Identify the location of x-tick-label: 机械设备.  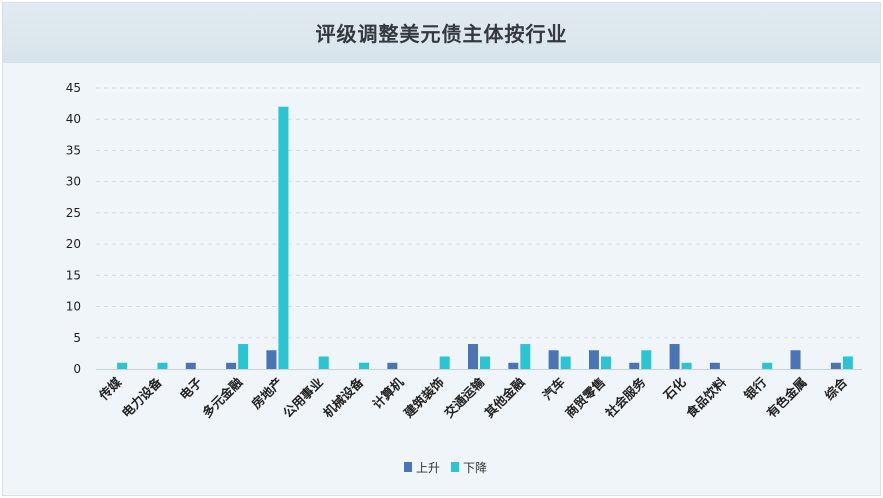
(343, 397).